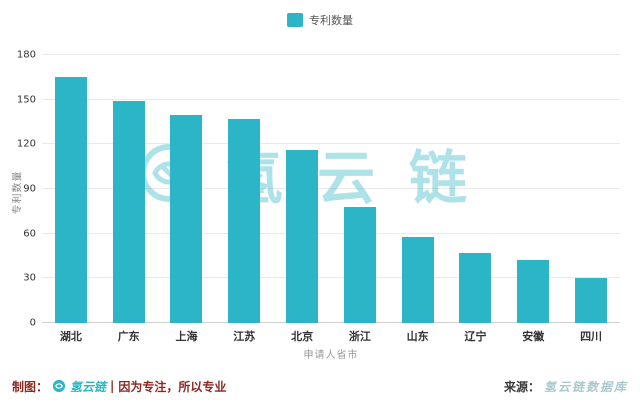  What do you see at coordinates (417, 279) in the screenshot?
I see `bar-山东` at bounding box center [417, 279].